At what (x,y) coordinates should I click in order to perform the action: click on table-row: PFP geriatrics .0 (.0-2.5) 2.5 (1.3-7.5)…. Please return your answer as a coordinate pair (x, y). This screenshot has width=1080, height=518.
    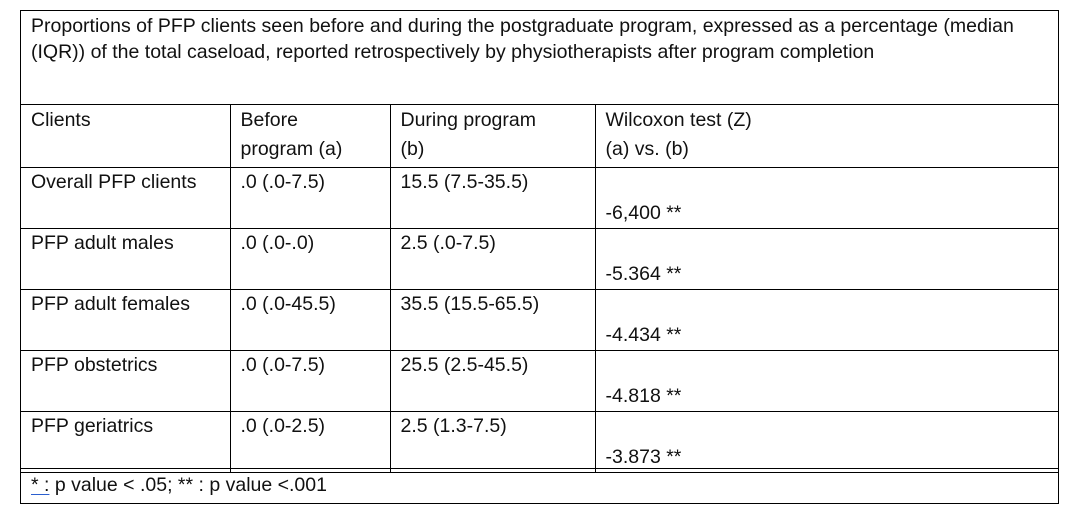
    Looking at the image, I should click on (539, 442).